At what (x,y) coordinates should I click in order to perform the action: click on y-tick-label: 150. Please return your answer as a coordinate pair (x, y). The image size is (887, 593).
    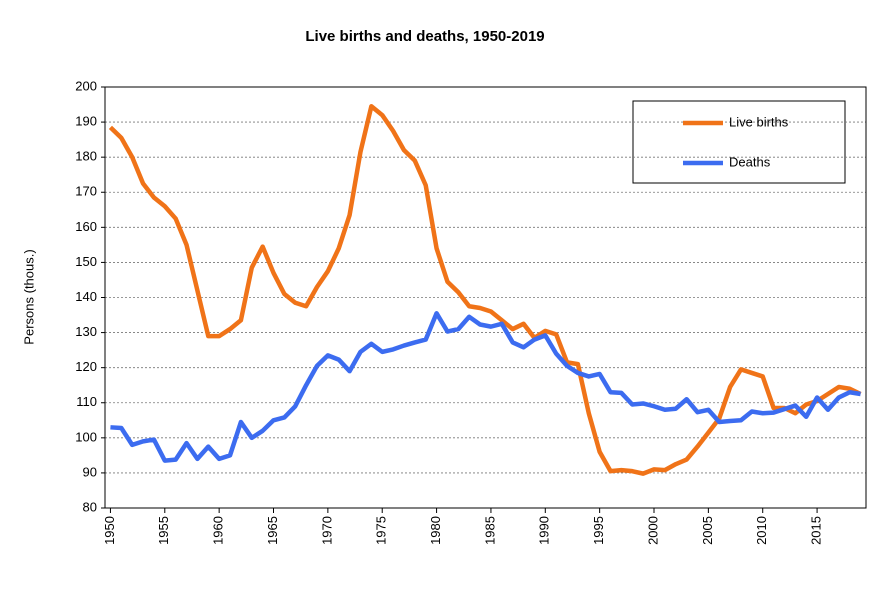
    Looking at the image, I should click on (86, 261).